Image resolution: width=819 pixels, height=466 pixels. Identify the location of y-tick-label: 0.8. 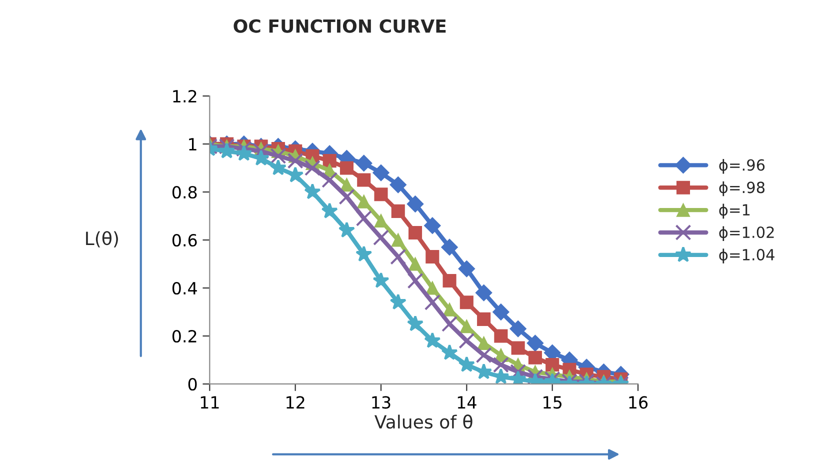
(184, 192).